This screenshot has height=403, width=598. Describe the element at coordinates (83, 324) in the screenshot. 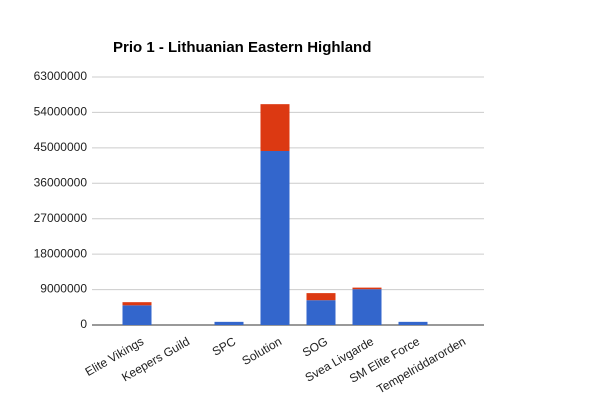

I see `y-tick-label: 0` at that location.